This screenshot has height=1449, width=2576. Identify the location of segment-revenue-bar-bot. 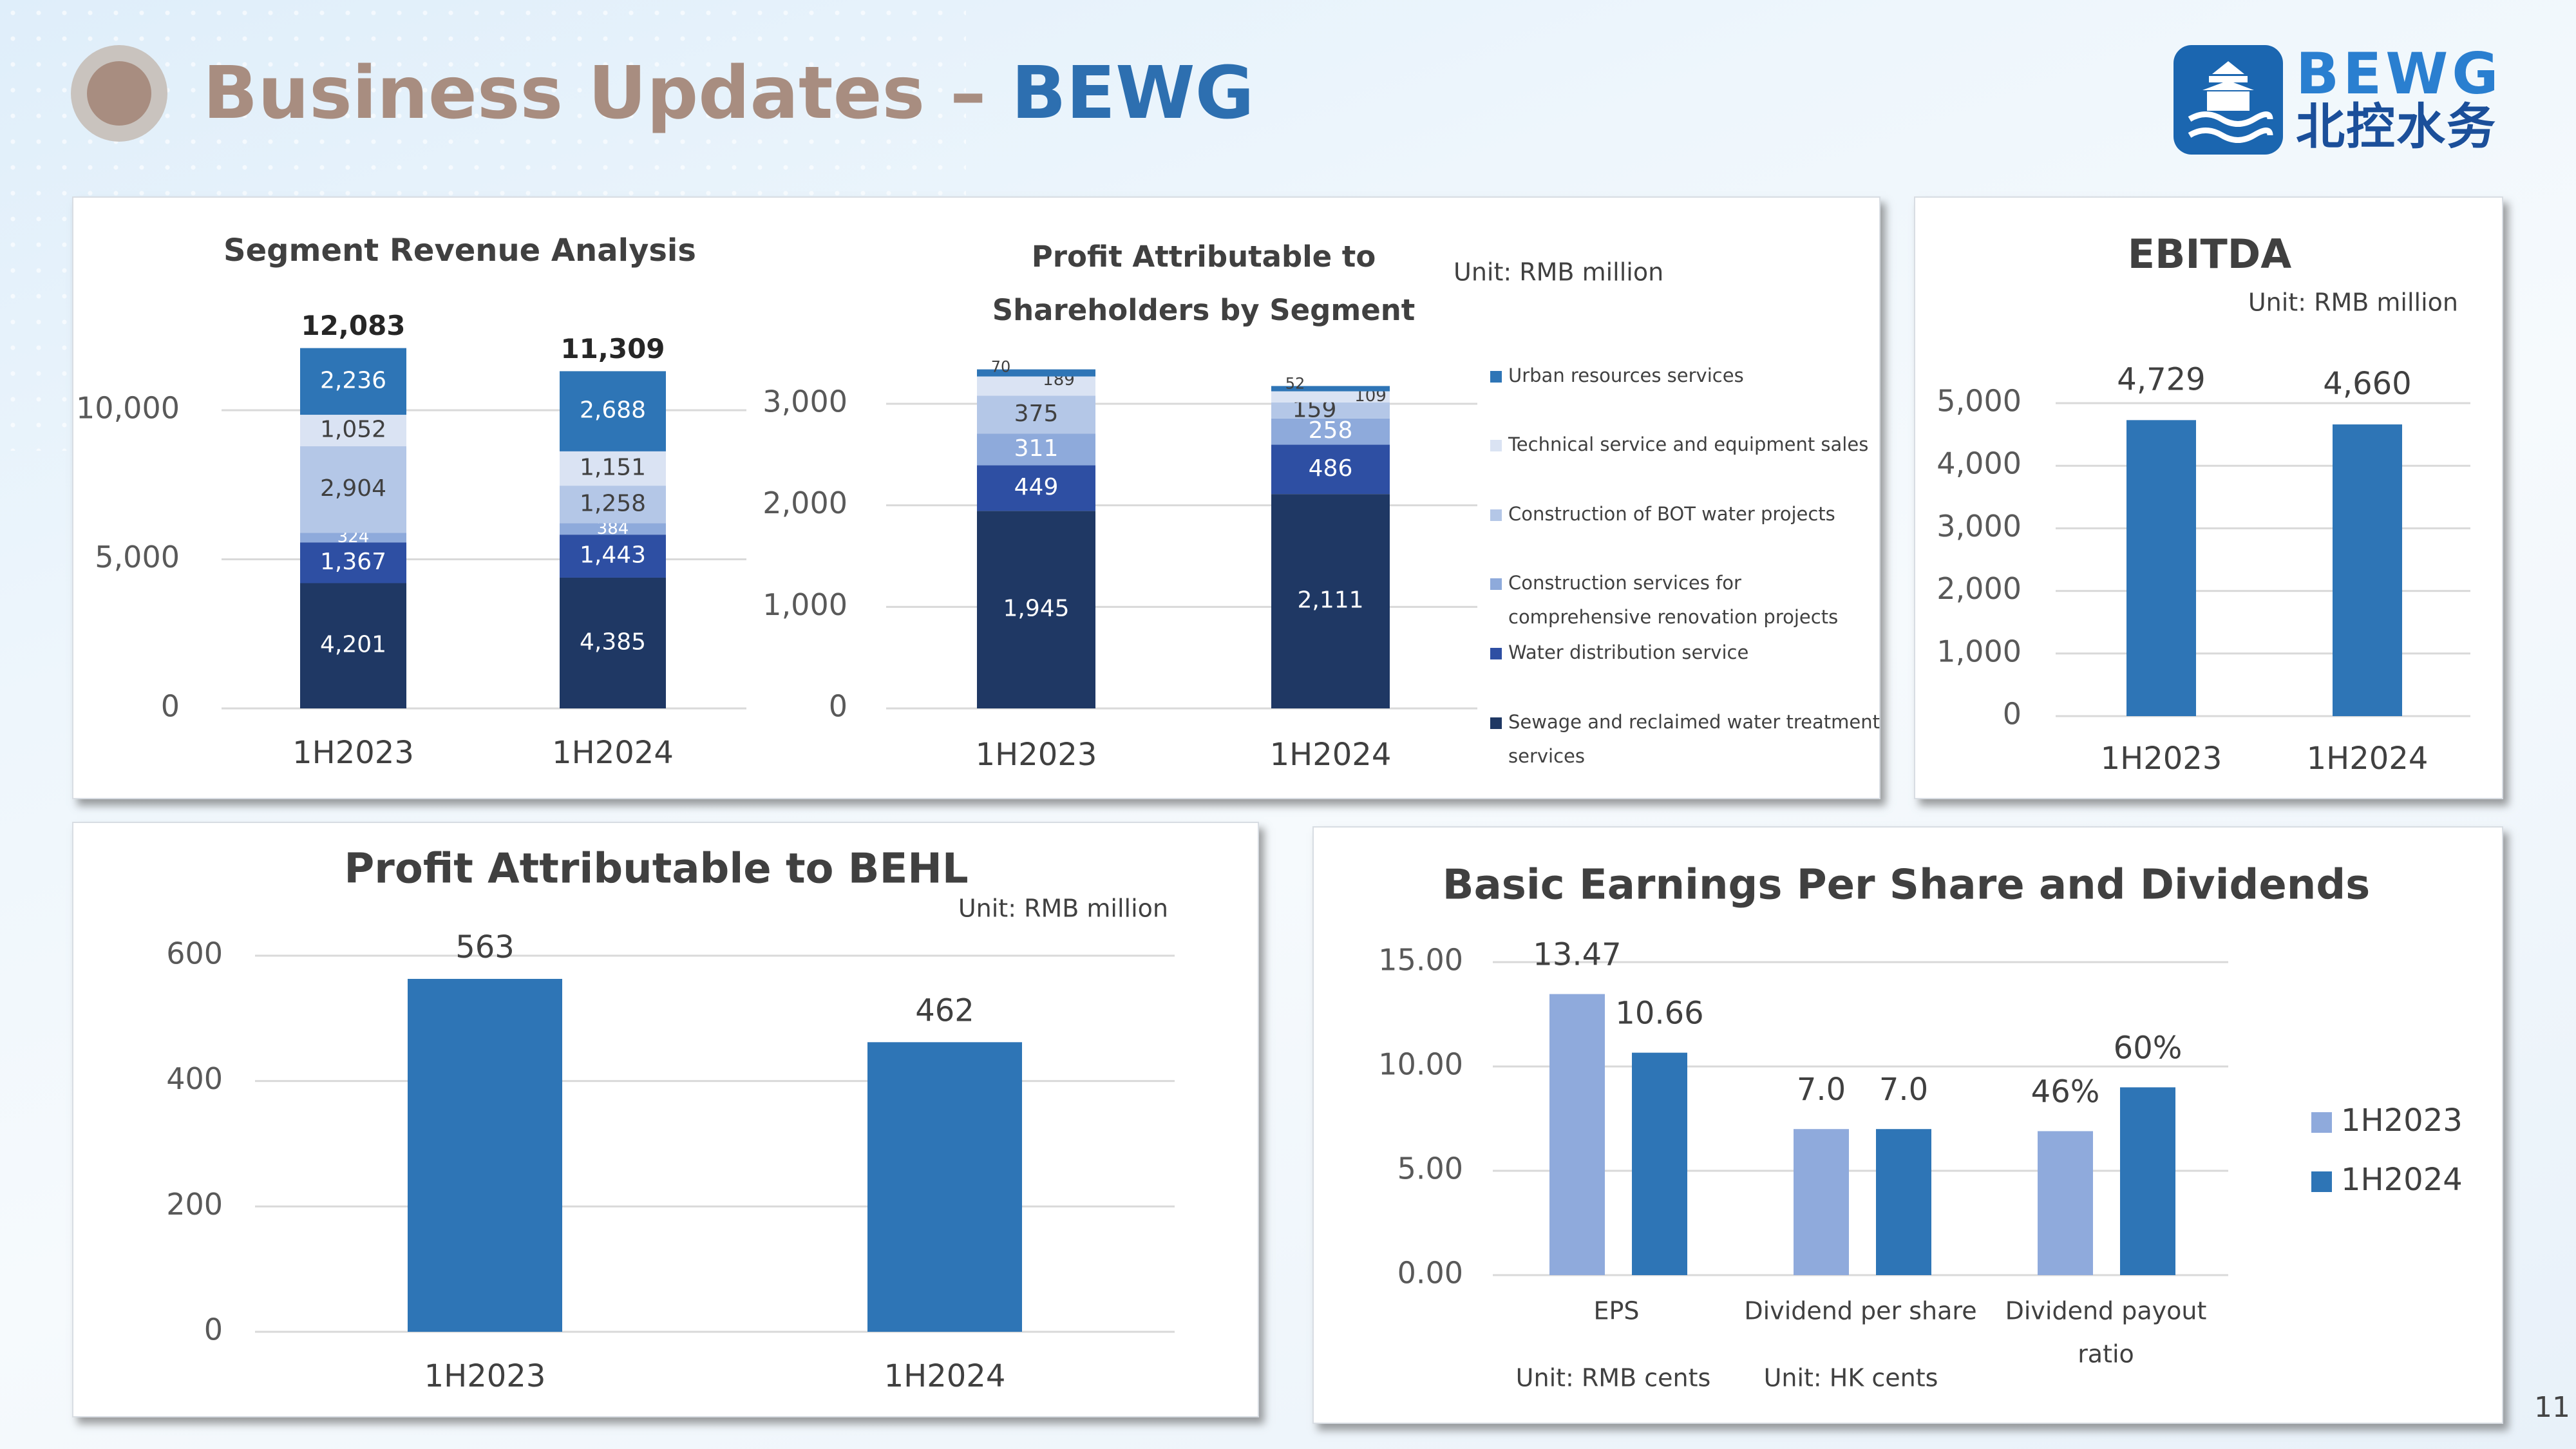
(613, 505).